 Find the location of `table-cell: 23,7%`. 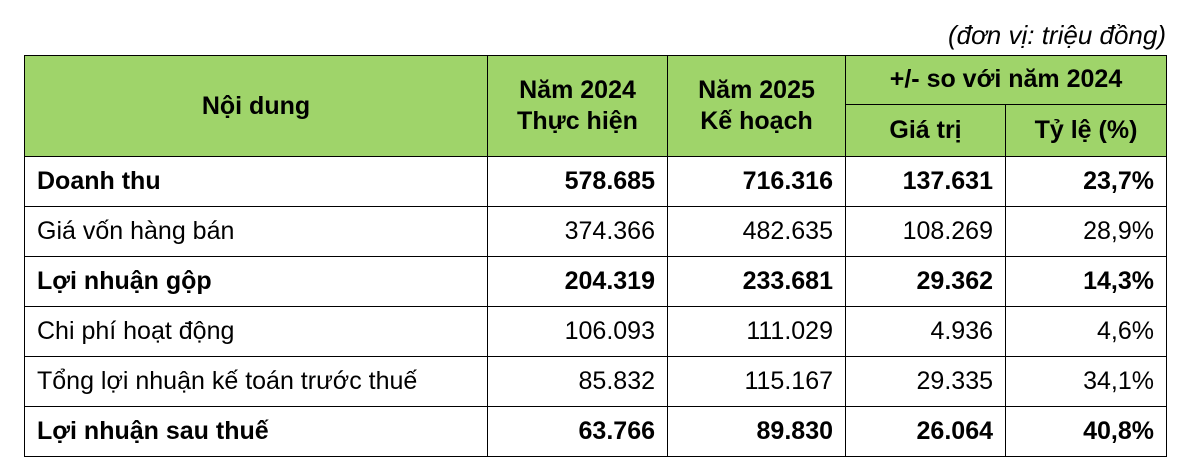

table-cell: 23,7% is located at coordinates (1086, 181).